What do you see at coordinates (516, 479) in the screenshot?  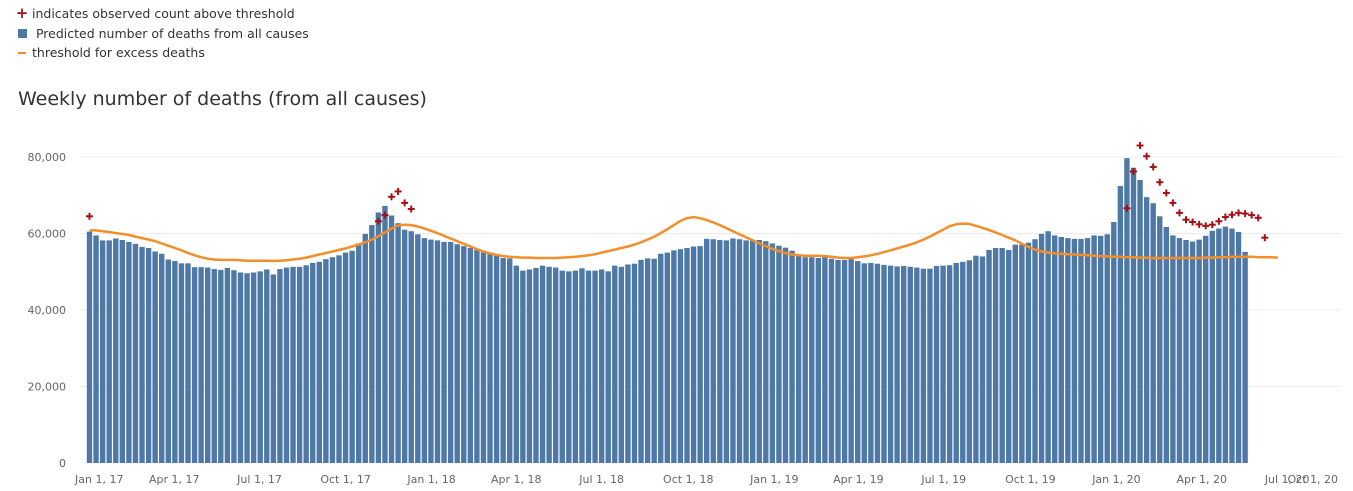 I see `x-tick-label: Apr 1, 18` at bounding box center [516, 479].